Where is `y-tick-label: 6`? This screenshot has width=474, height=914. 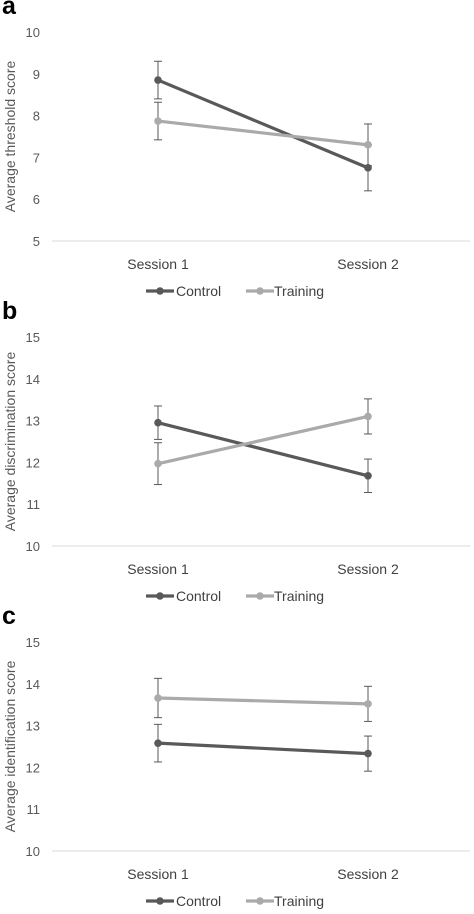
y-tick-label: 6 is located at coordinates (36, 199).